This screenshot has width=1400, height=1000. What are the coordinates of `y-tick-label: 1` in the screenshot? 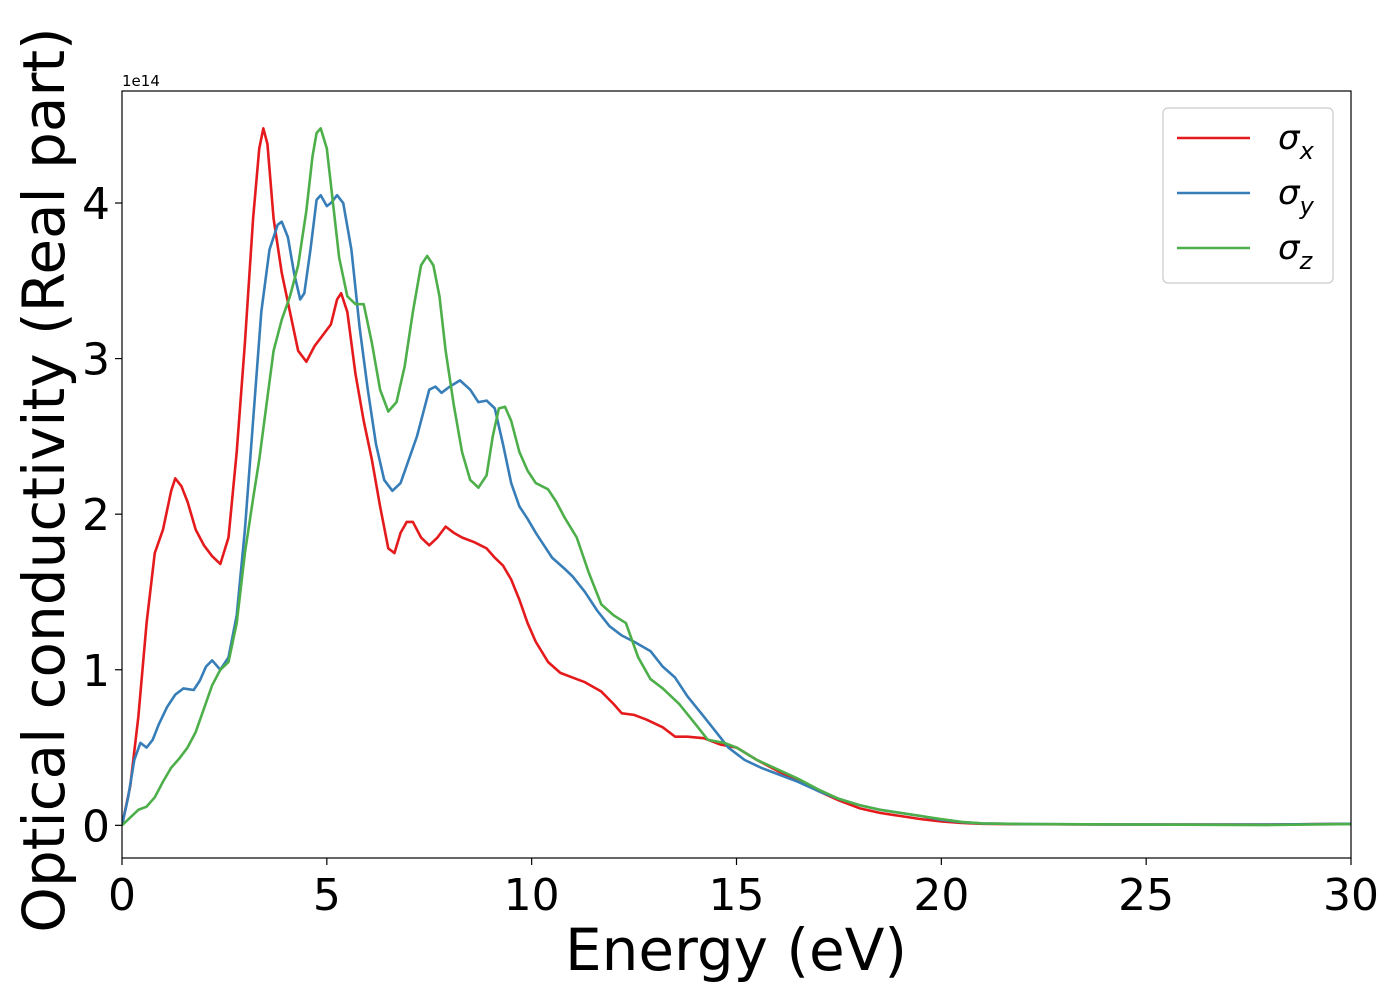 It's located at (96, 671).